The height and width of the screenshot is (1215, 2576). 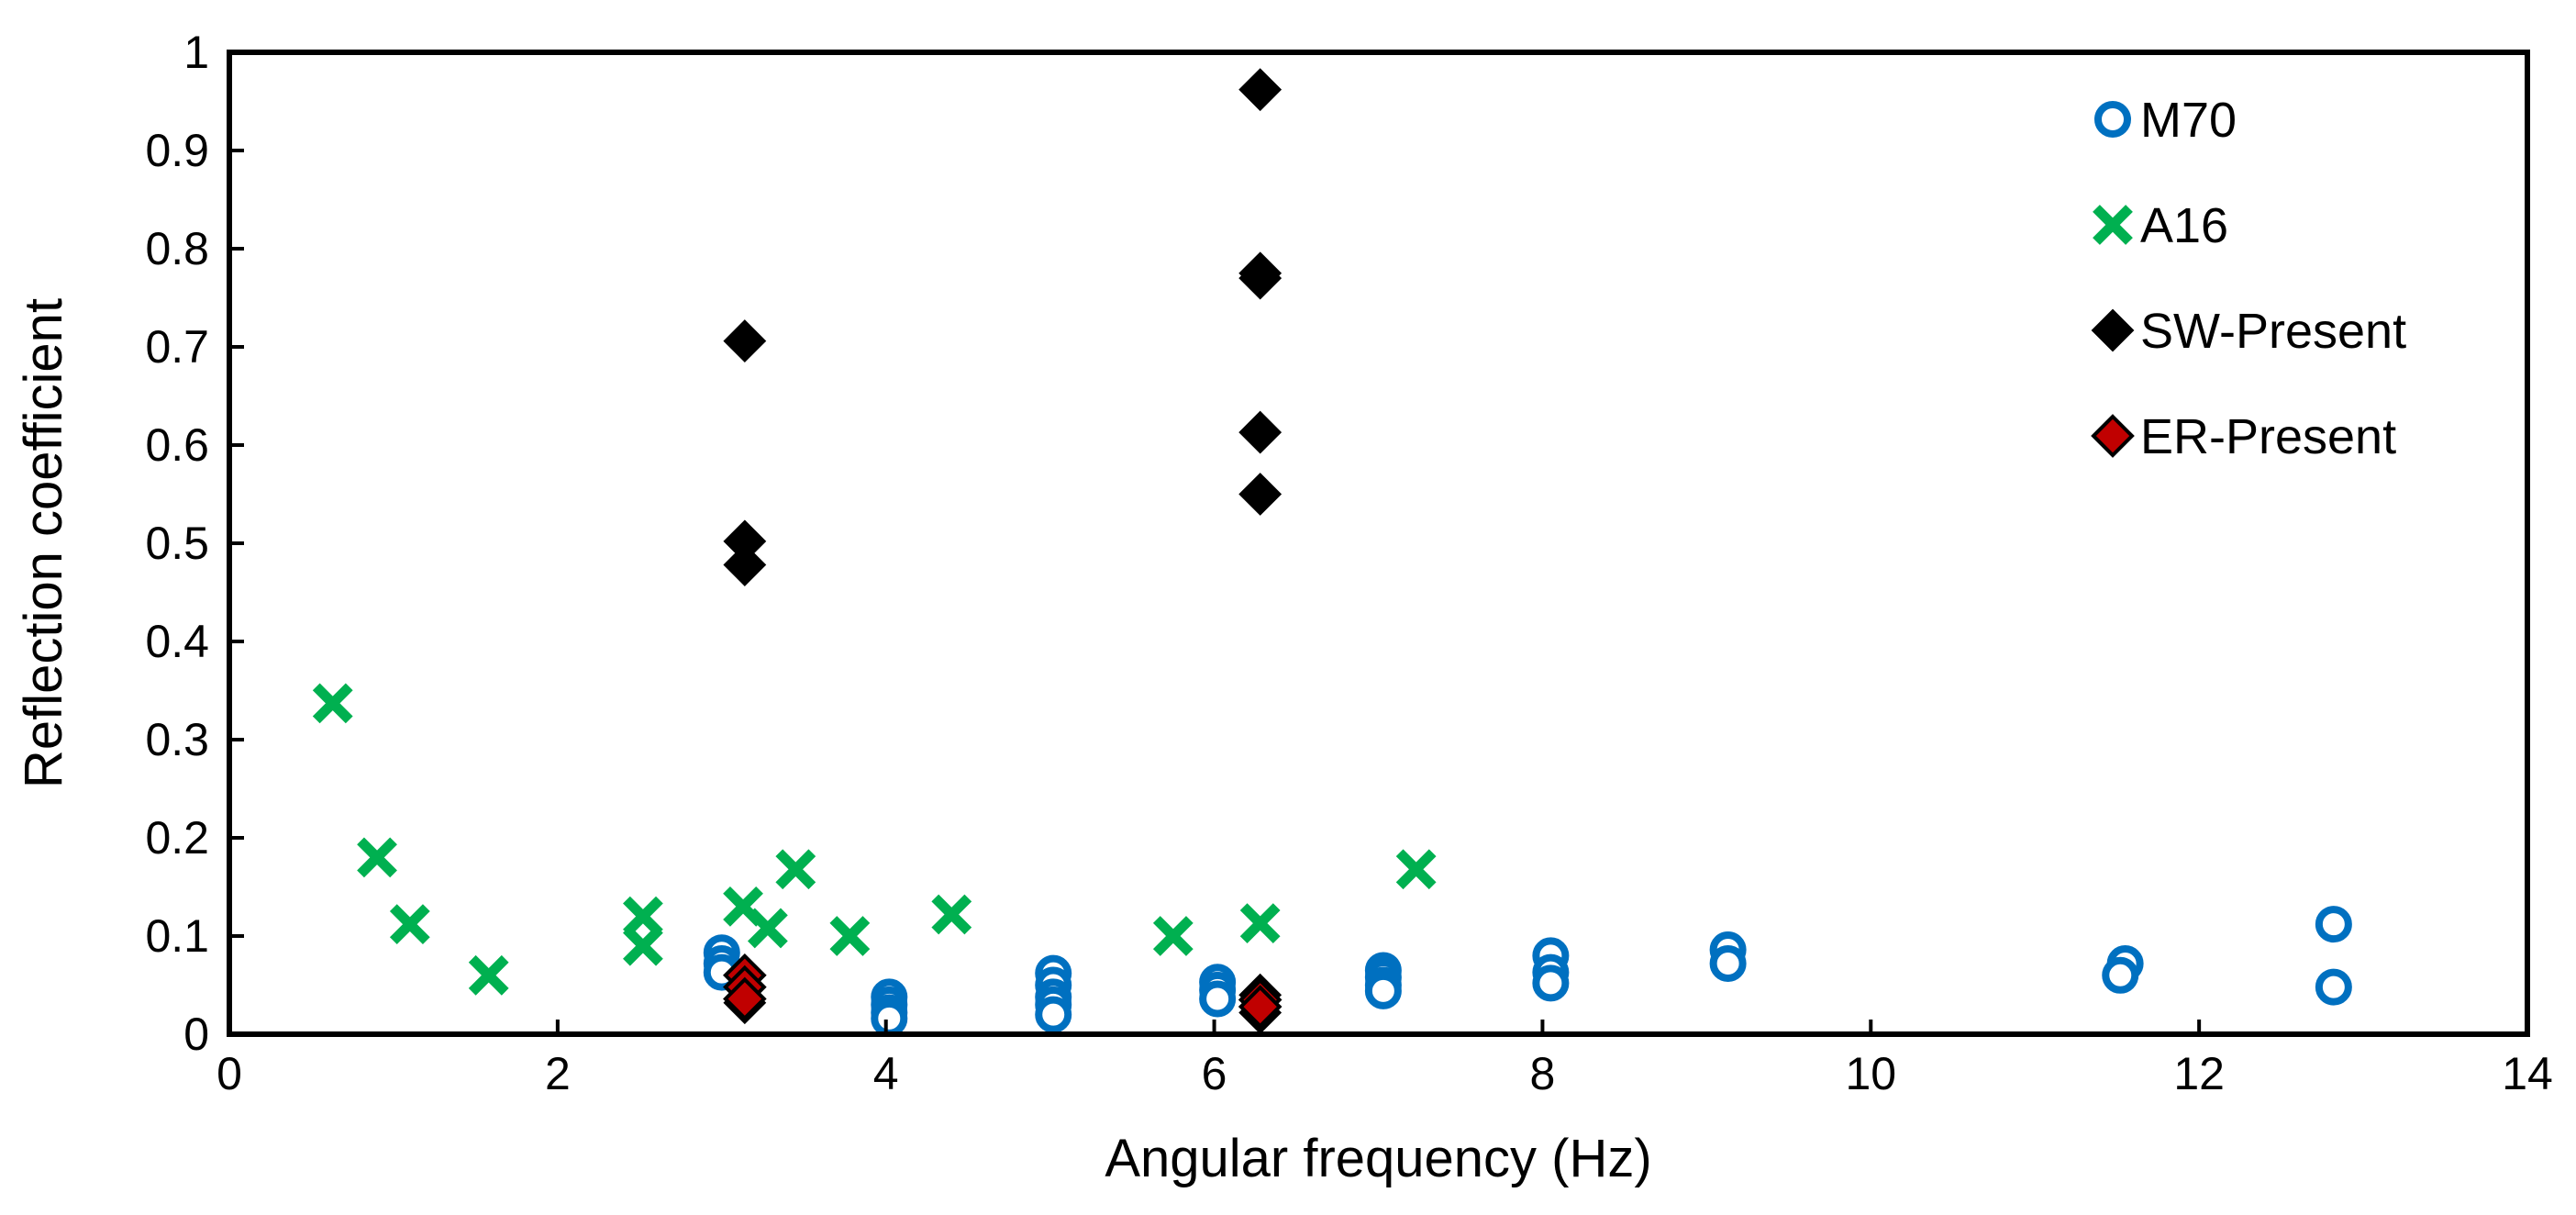 I want to click on y-tick-label: 0.9, so click(x=177, y=150).